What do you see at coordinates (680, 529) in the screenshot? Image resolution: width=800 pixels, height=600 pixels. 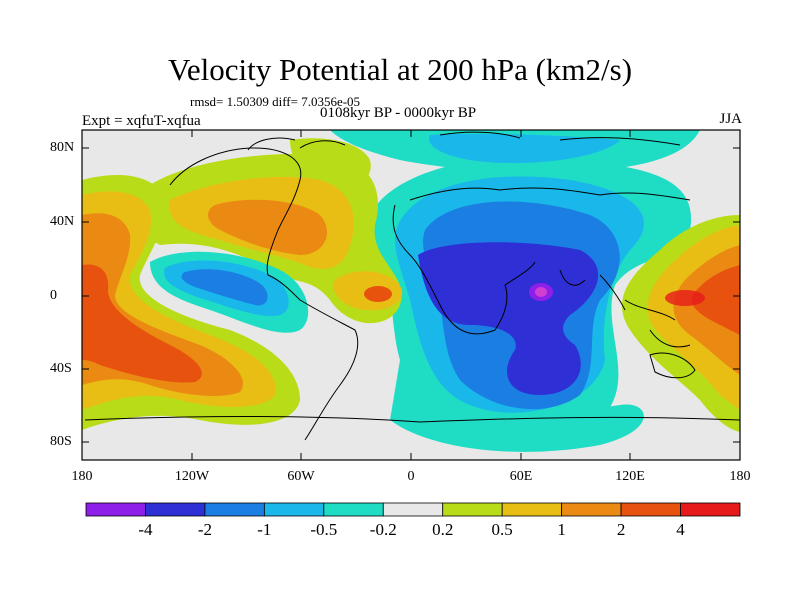 I see `colorbar-label: 4` at bounding box center [680, 529].